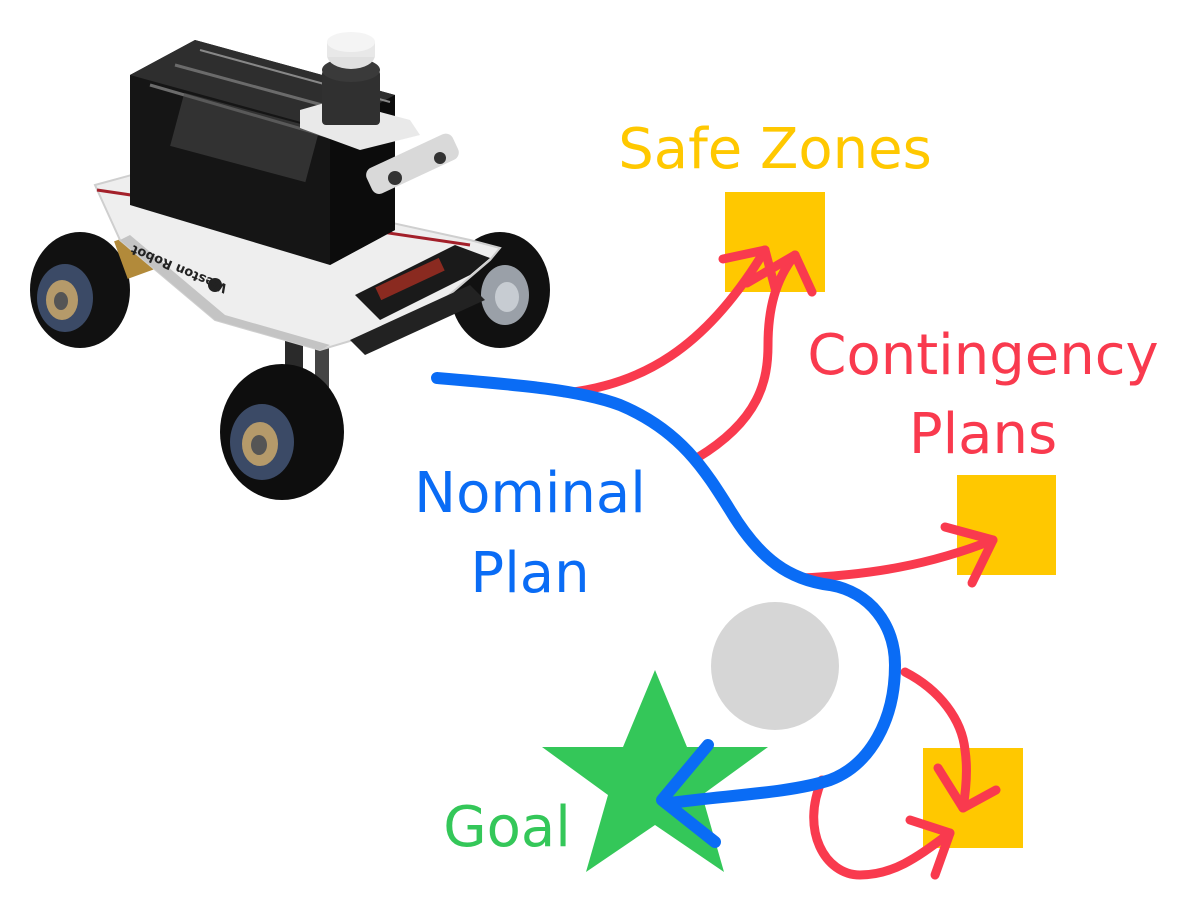 This screenshot has height=900, width=1200. I want to click on contingency-label-line1: Contingency, so click(982, 355).